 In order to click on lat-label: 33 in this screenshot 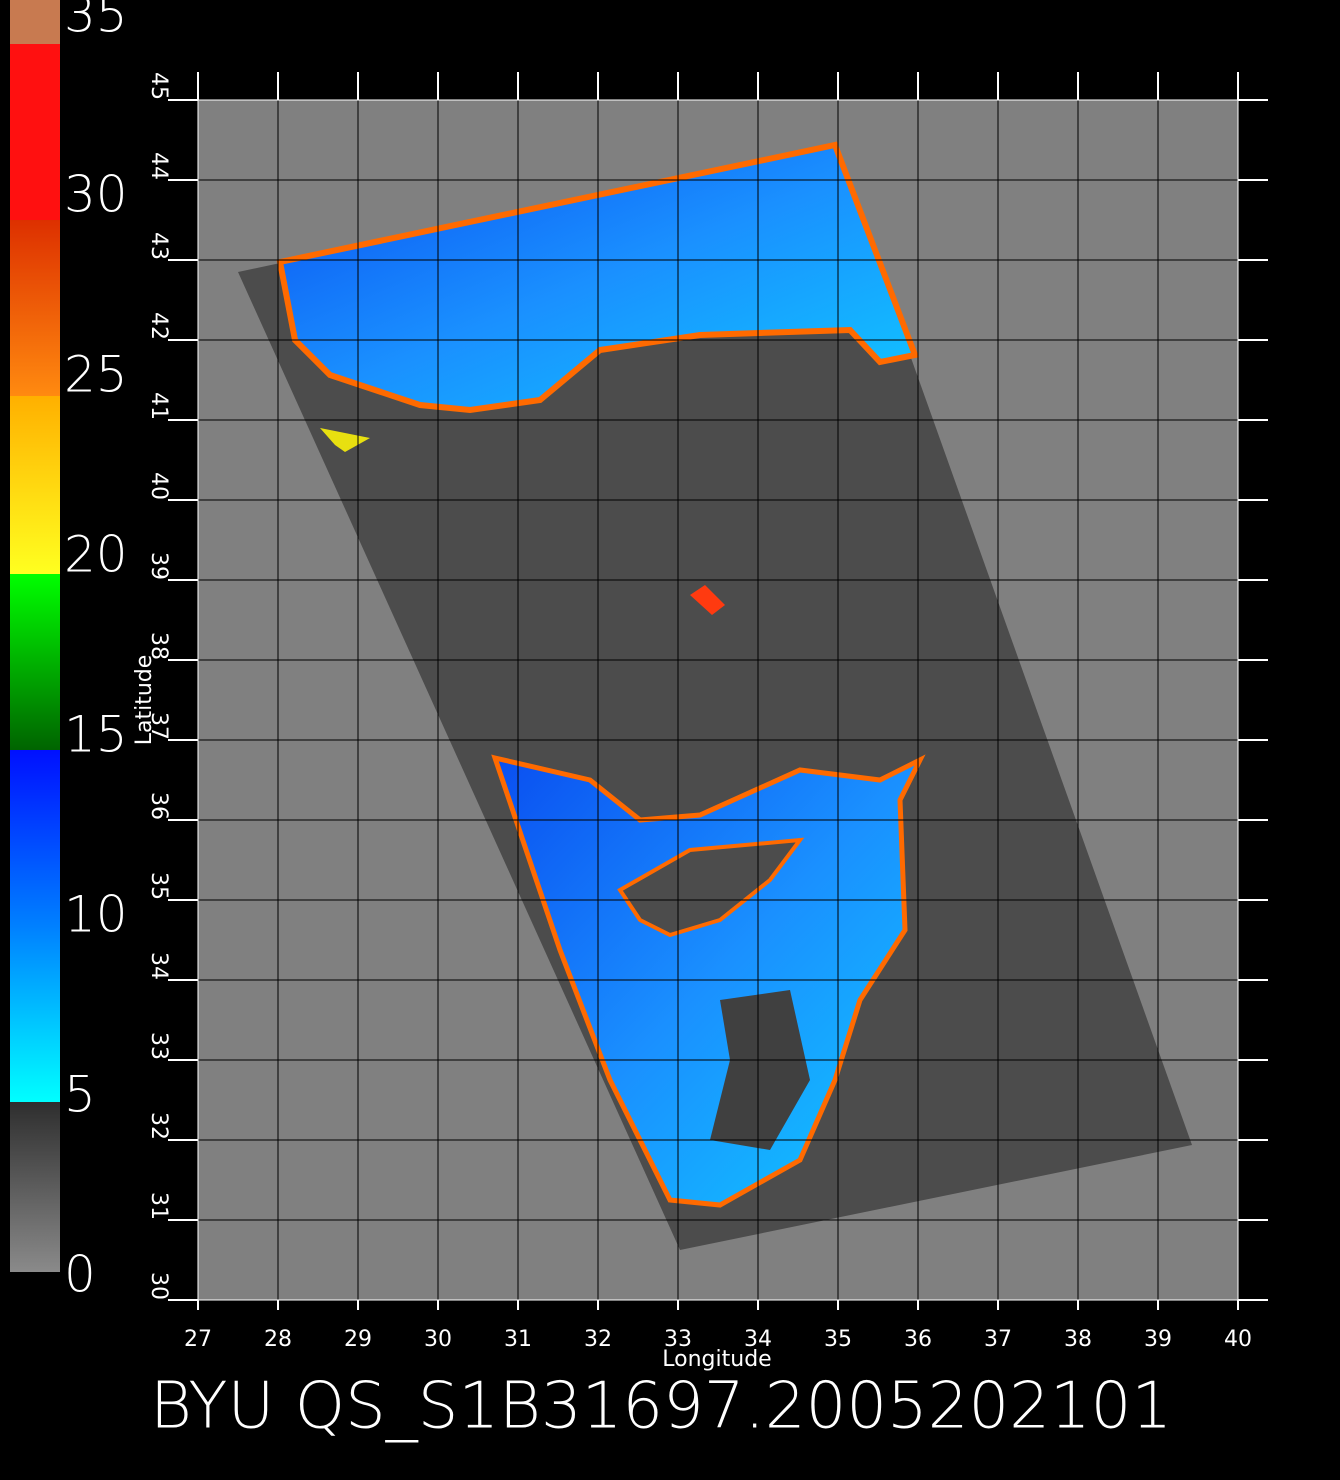, I will do `click(158, 1046)`.